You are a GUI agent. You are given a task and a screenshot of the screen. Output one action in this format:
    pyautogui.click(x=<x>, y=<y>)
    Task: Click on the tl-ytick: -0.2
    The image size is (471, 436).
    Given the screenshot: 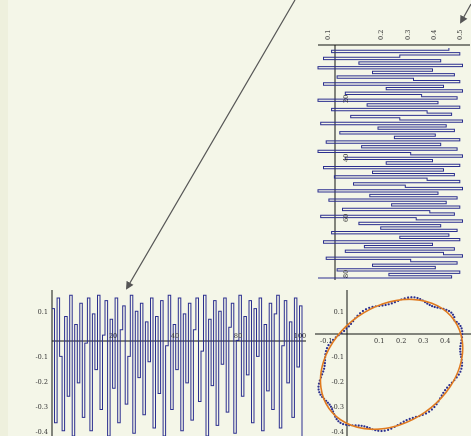 What is the action you would take?
    pyautogui.click(x=41, y=382)
    